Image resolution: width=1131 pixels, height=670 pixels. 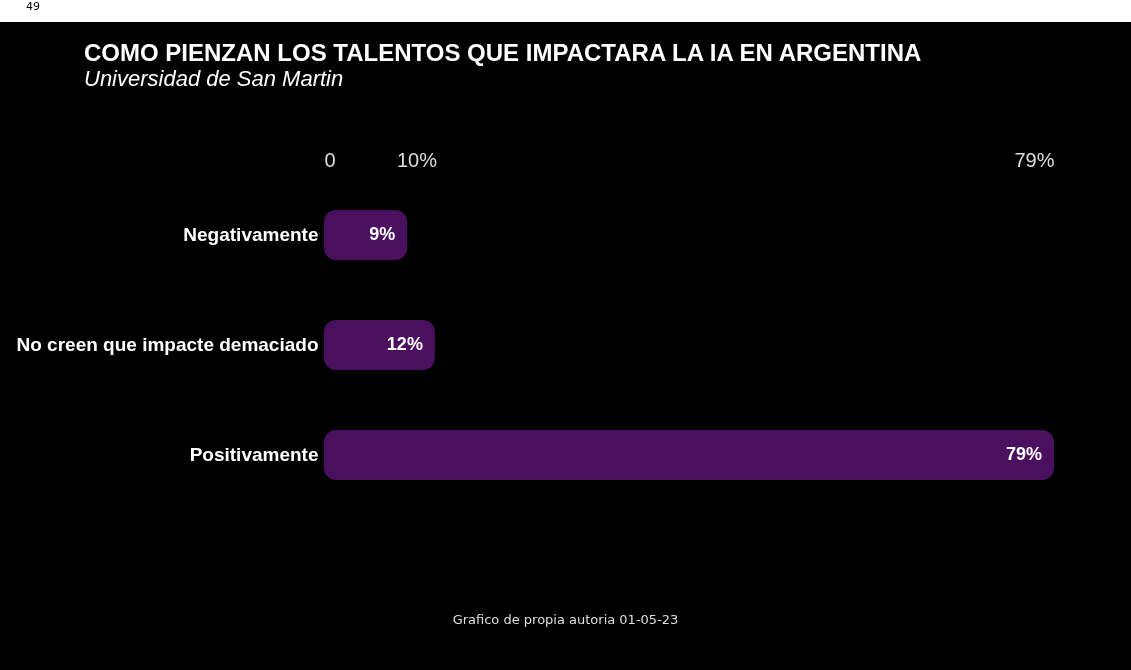 I want to click on x-tick-label: 79%, so click(x=1034, y=159).